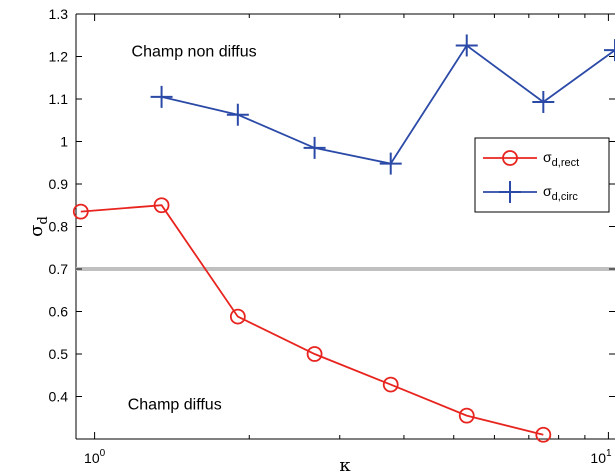 This screenshot has width=615, height=474. Describe the element at coordinates (560, 193) in the screenshot. I see `legend-entry-label: σd,circ` at that location.